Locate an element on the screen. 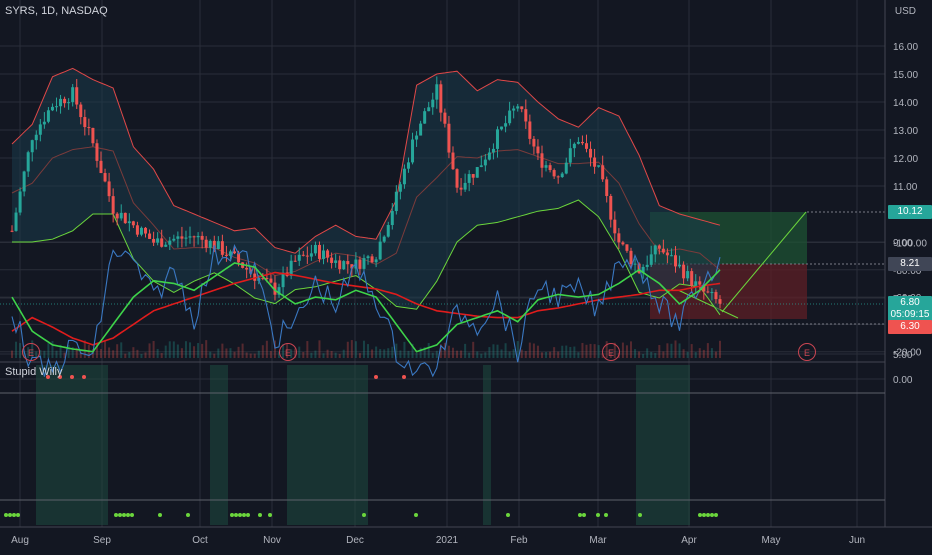 The width and height of the screenshot is (932, 555). indicator-tick: -20.00 is located at coordinates (907, 353).